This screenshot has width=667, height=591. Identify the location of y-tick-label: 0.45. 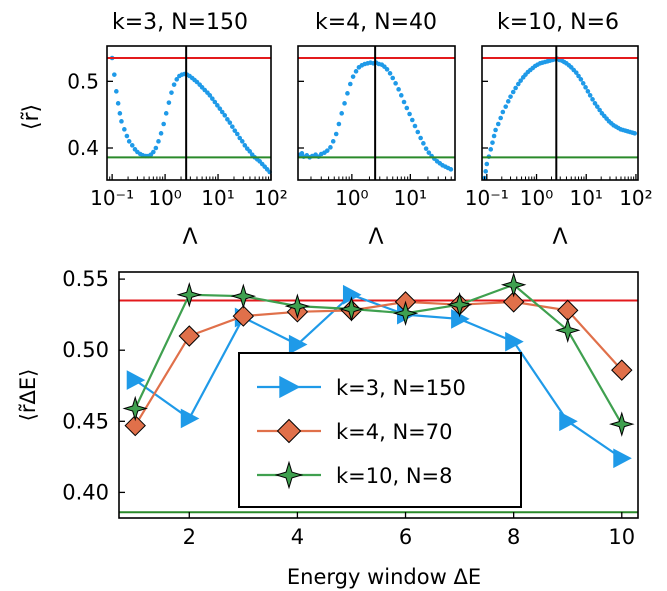
(85, 421).